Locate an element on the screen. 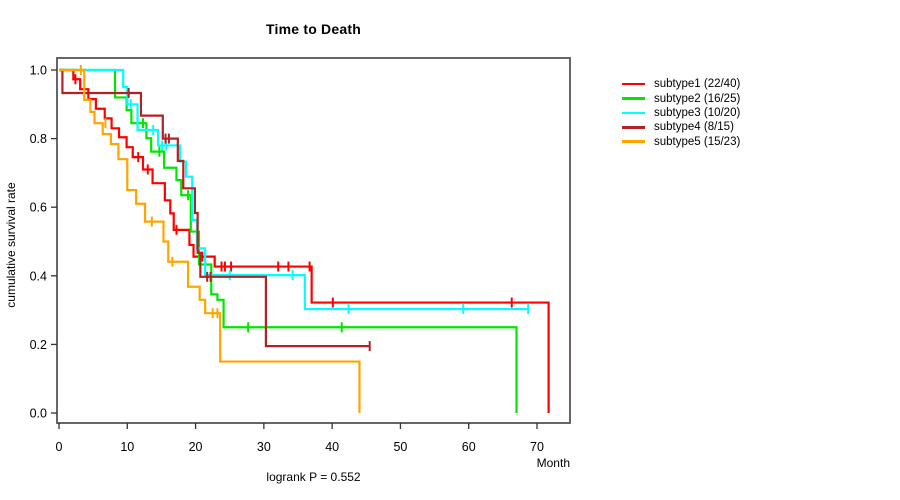  y-tick-label: 0.4 is located at coordinates (38, 276).